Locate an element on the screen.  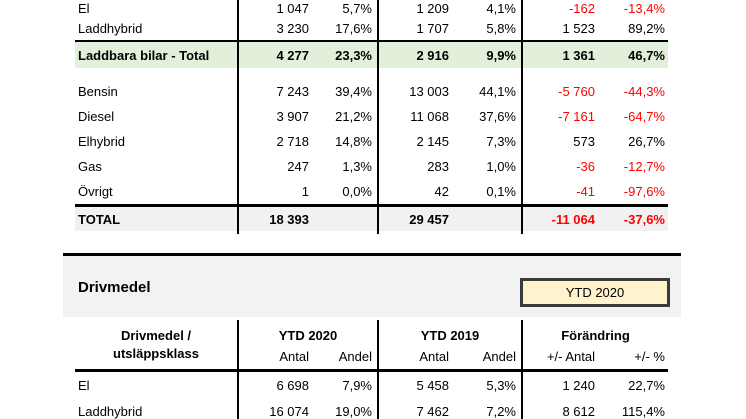
cell-change-pct: -12,7% is located at coordinates (644, 166).